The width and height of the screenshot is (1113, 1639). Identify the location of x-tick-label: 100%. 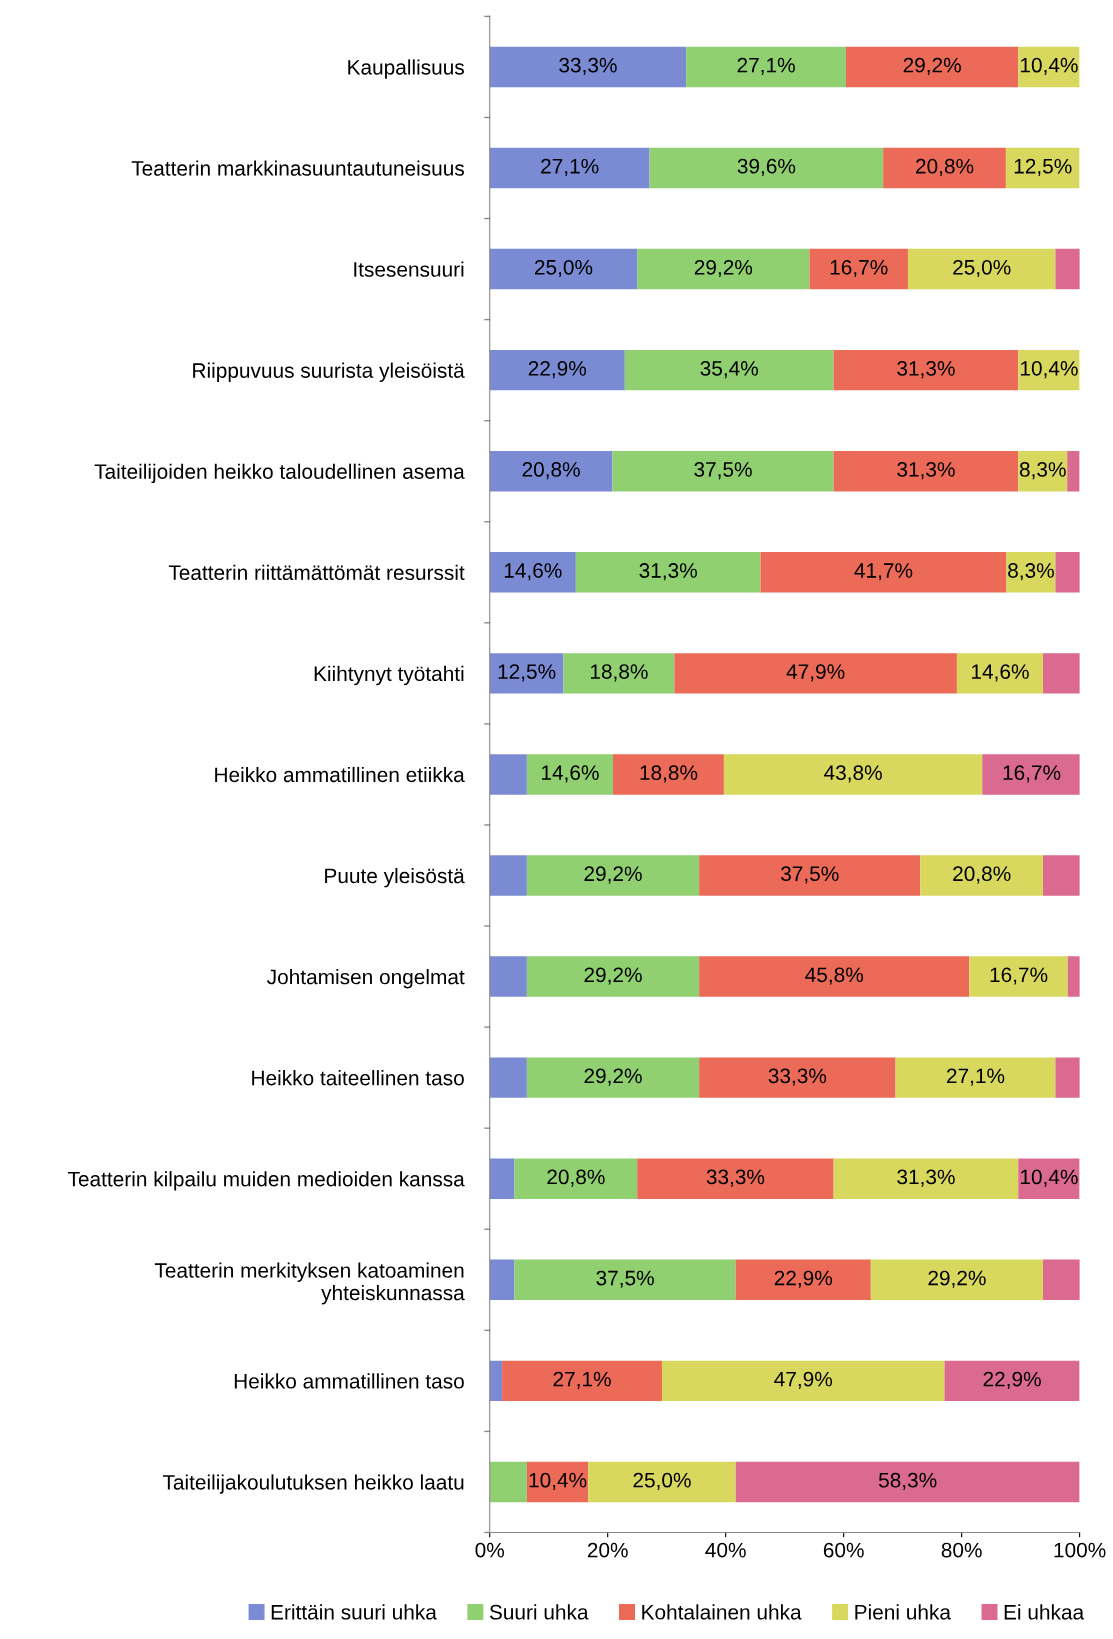
(1080, 1550).